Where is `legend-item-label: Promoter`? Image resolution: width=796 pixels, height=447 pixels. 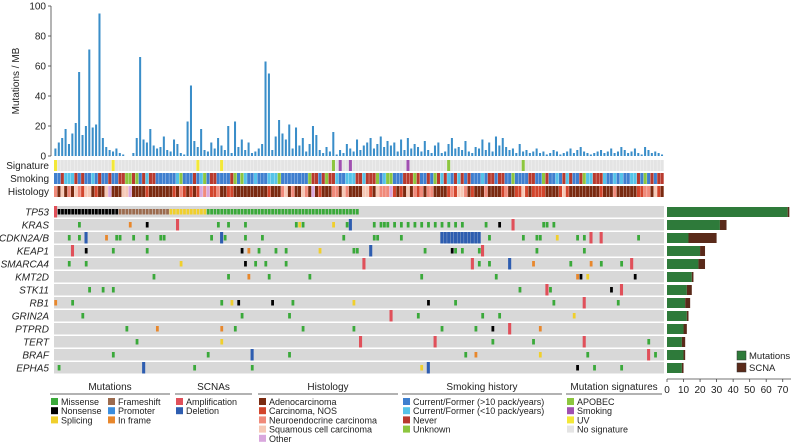
legend-item-label: Promoter is located at coordinates (136, 411).